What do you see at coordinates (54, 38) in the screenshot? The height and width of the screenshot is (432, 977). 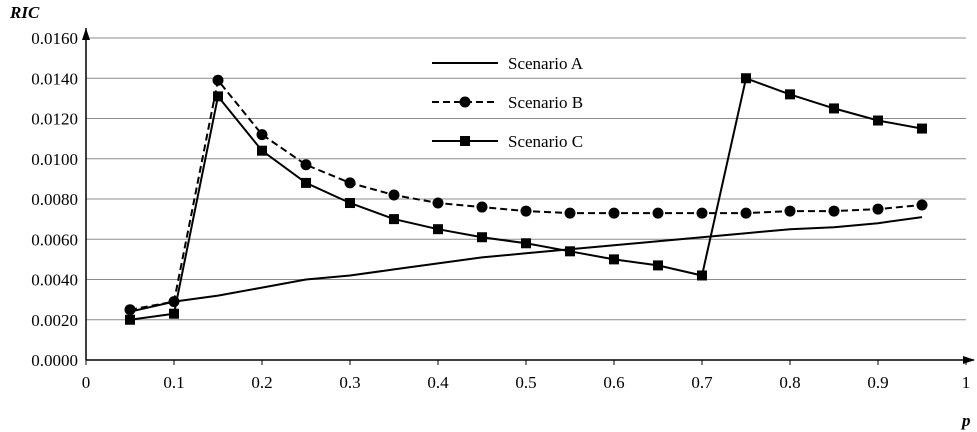 I see `y-tick-label: 0.0160` at bounding box center [54, 38].